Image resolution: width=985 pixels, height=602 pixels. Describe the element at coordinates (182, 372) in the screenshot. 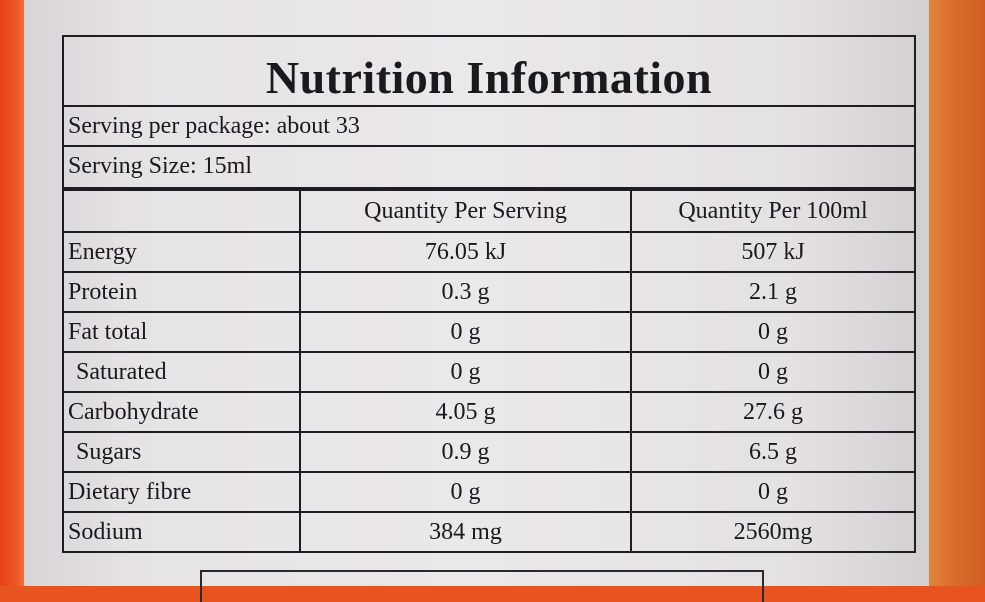

I see `nutrient-name: Saturated` at that location.